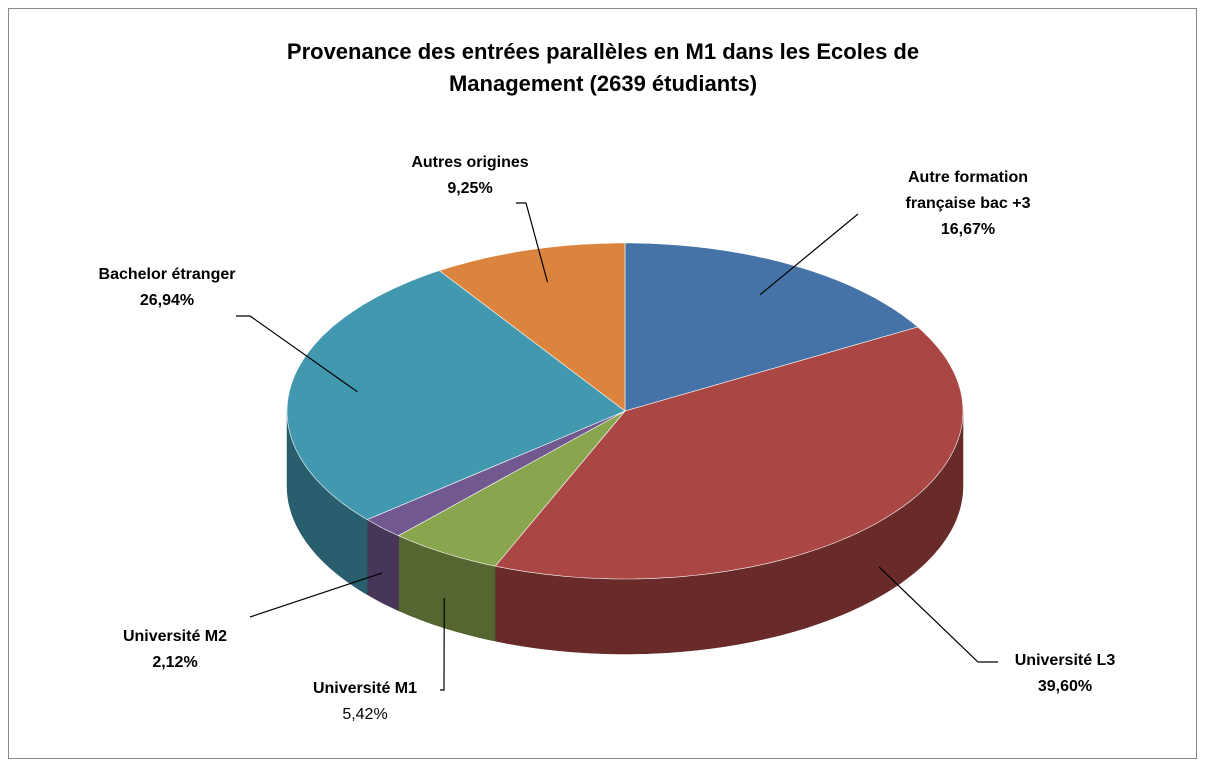 This screenshot has height=769, width=1207. Describe the element at coordinates (1065, 674) in the screenshot. I see `data-label: Université L3 39,60%` at that location.